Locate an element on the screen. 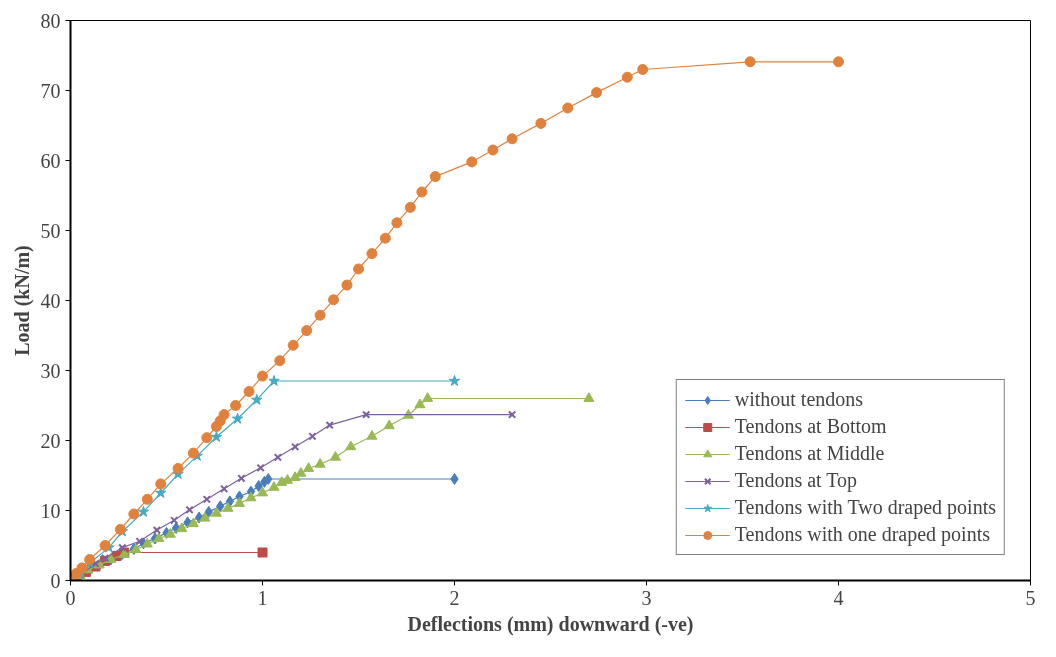 Image resolution: width=1056 pixels, height=657 pixels. y-tick-label: 20 is located at coordinates (50, 440).